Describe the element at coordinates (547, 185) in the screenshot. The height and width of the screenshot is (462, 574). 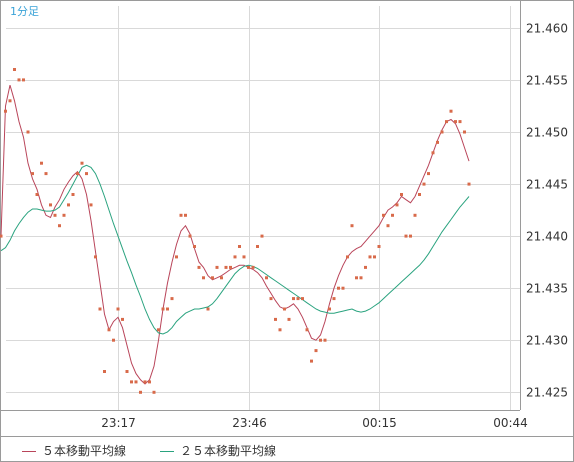
I see `y-tick-label: 21.445` at that location.